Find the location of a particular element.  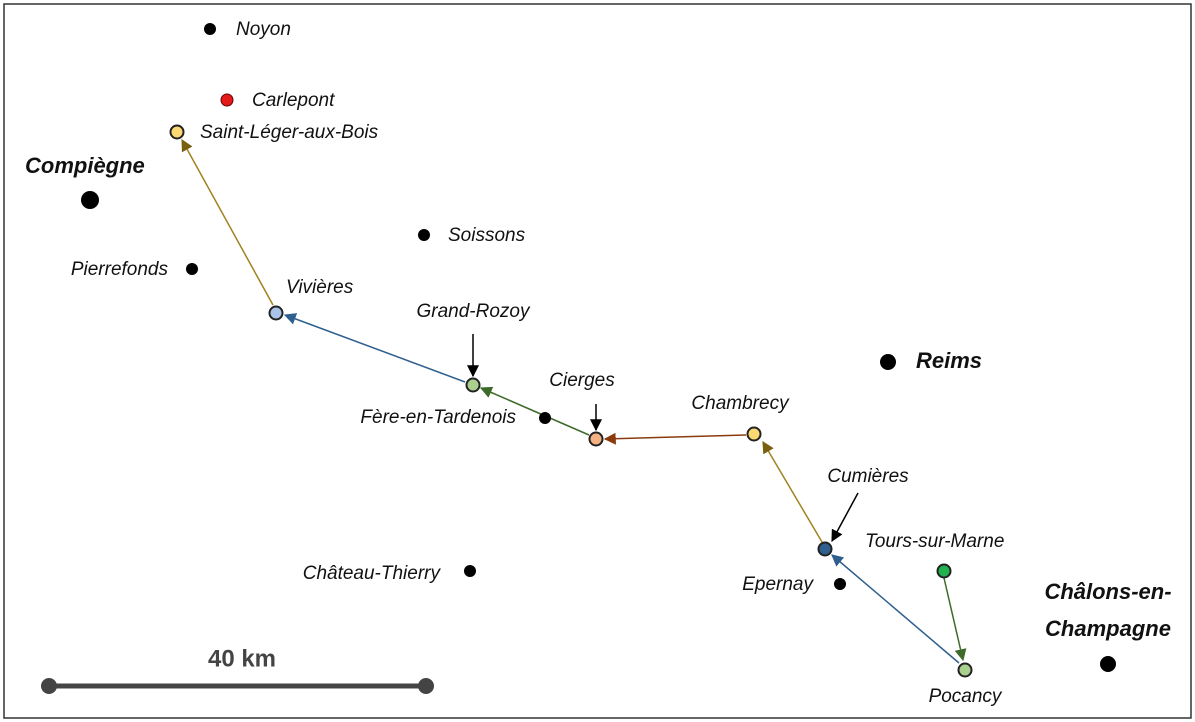

city-label: Compiègne is located at coordinates (85, 165).